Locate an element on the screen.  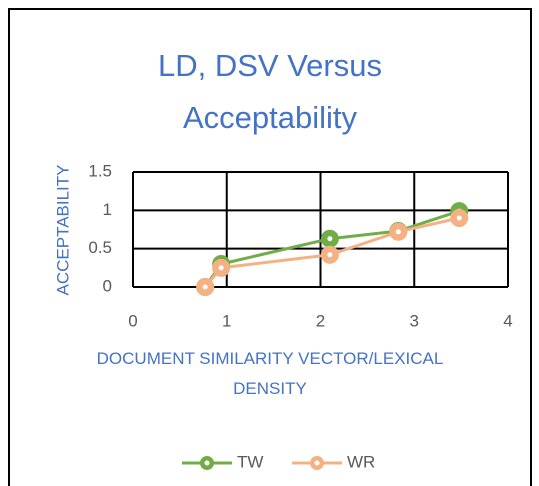
x-tick-label: 2 is located at coordinates (320, 320).